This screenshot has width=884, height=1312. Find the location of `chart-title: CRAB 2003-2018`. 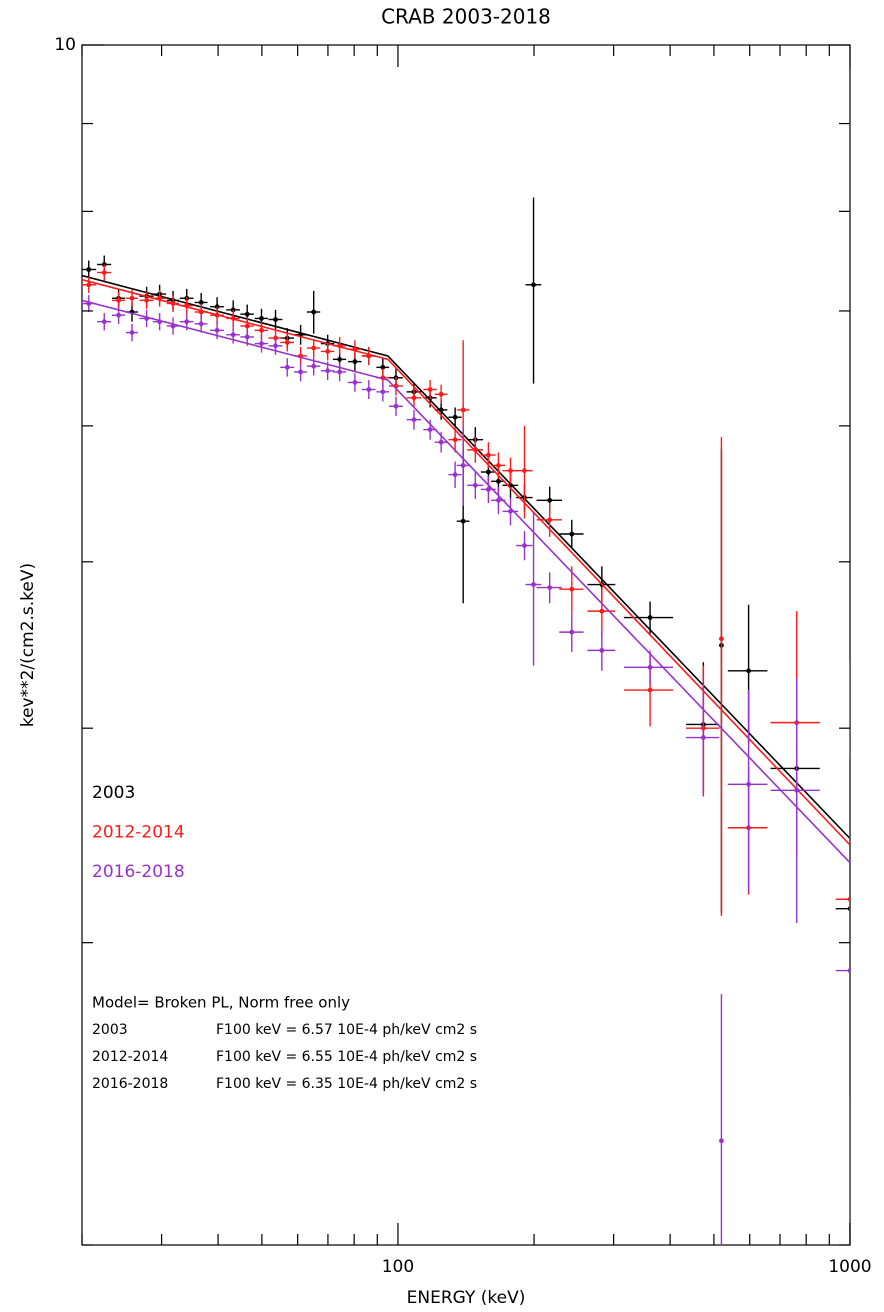

chart-title: CRAB 2003-2018 is located at coordinates (466, 17).